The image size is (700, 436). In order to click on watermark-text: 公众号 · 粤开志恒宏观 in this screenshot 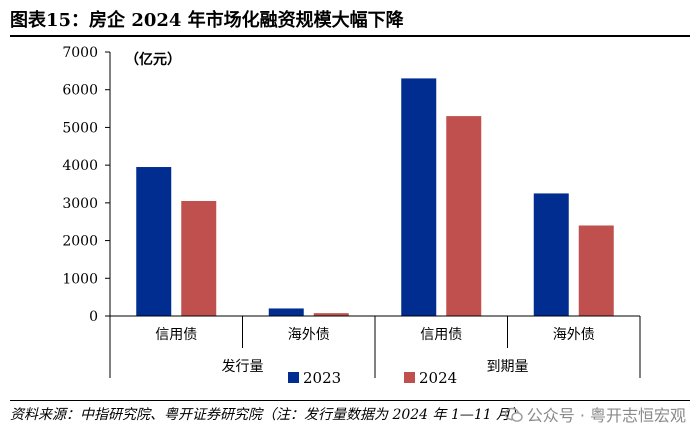, I will do `click(606, 415)`.